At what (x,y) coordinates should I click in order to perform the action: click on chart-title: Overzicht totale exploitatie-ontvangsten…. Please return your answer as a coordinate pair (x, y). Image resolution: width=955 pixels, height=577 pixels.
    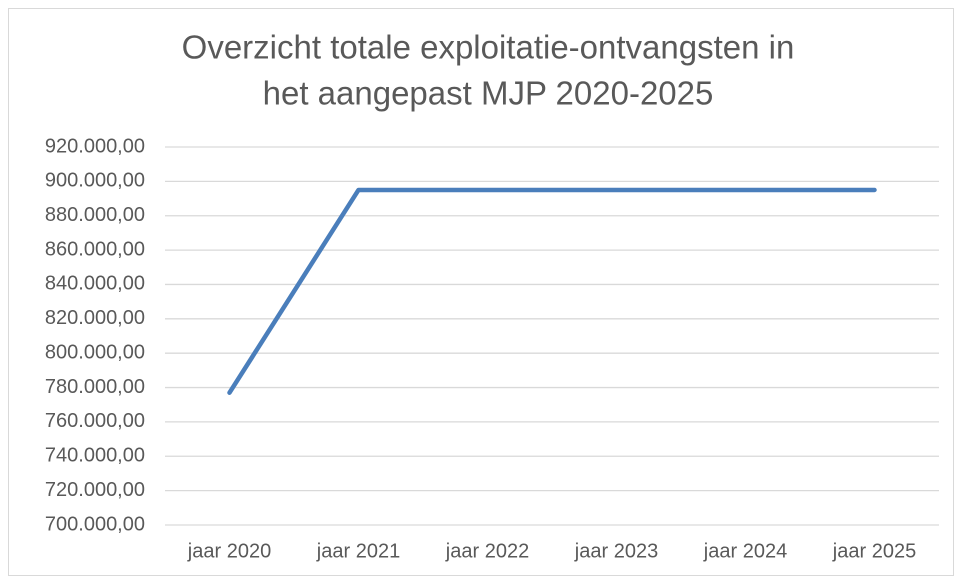
    Looking at the image, I should click on (488, 47).